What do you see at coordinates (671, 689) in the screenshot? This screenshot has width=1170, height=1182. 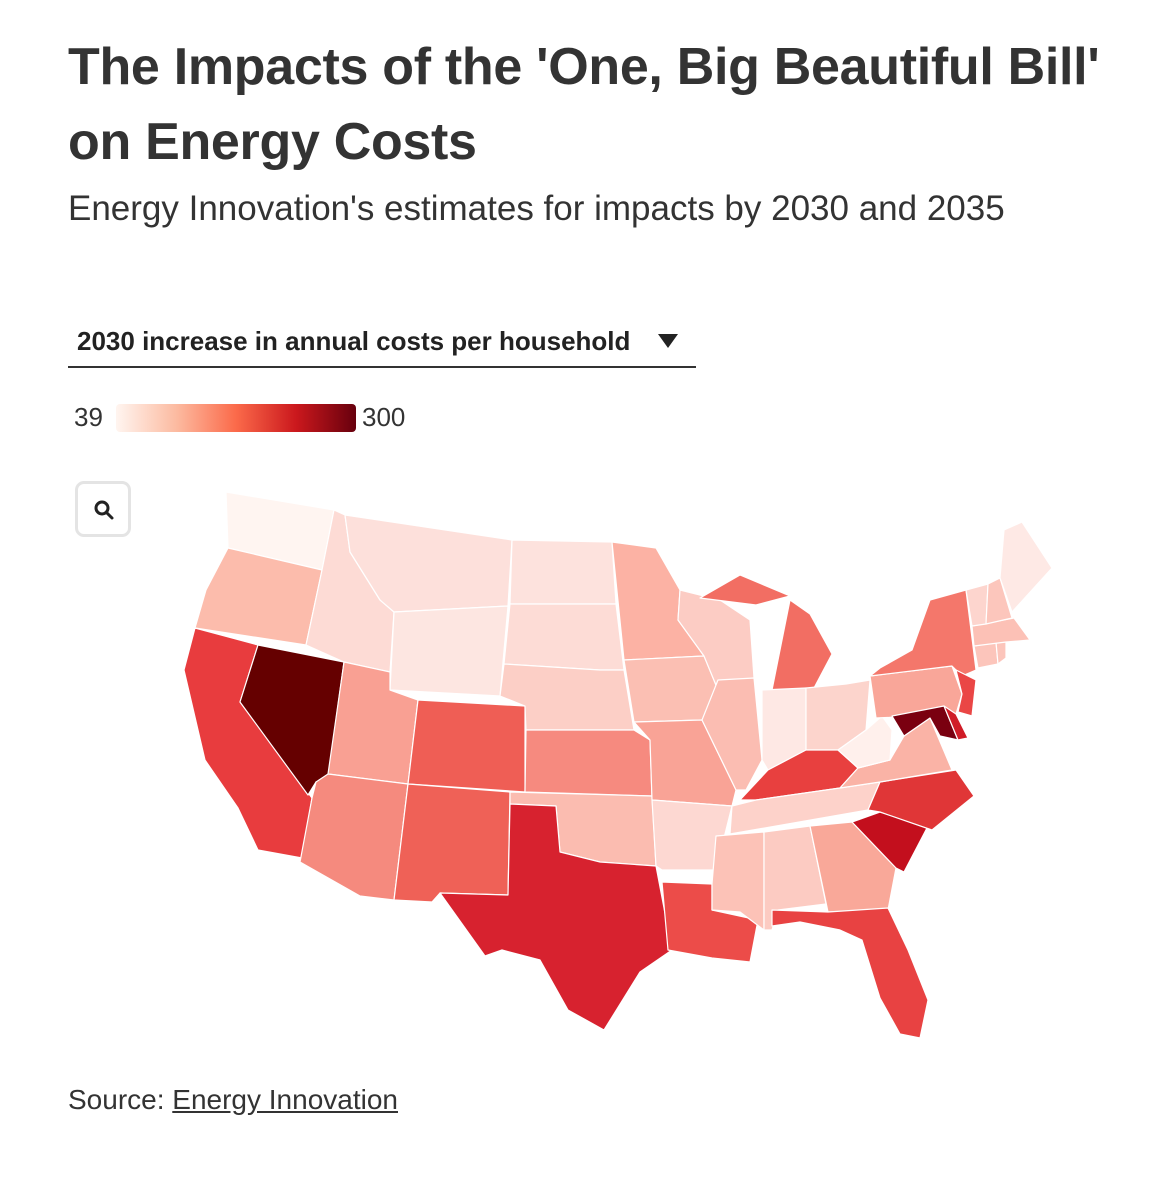 I see `state-ia` at bounding box center [671, 689].